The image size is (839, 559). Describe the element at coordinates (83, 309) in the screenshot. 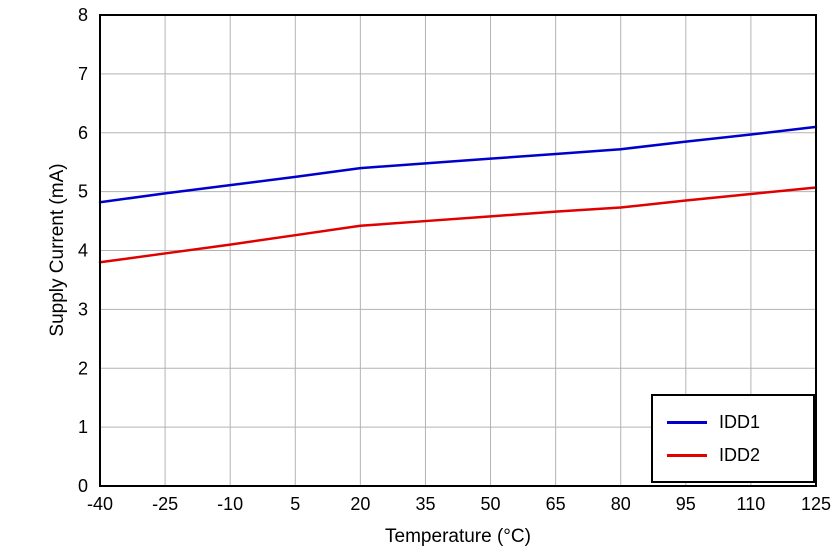

I see `y-tick-label: 3` at that location.